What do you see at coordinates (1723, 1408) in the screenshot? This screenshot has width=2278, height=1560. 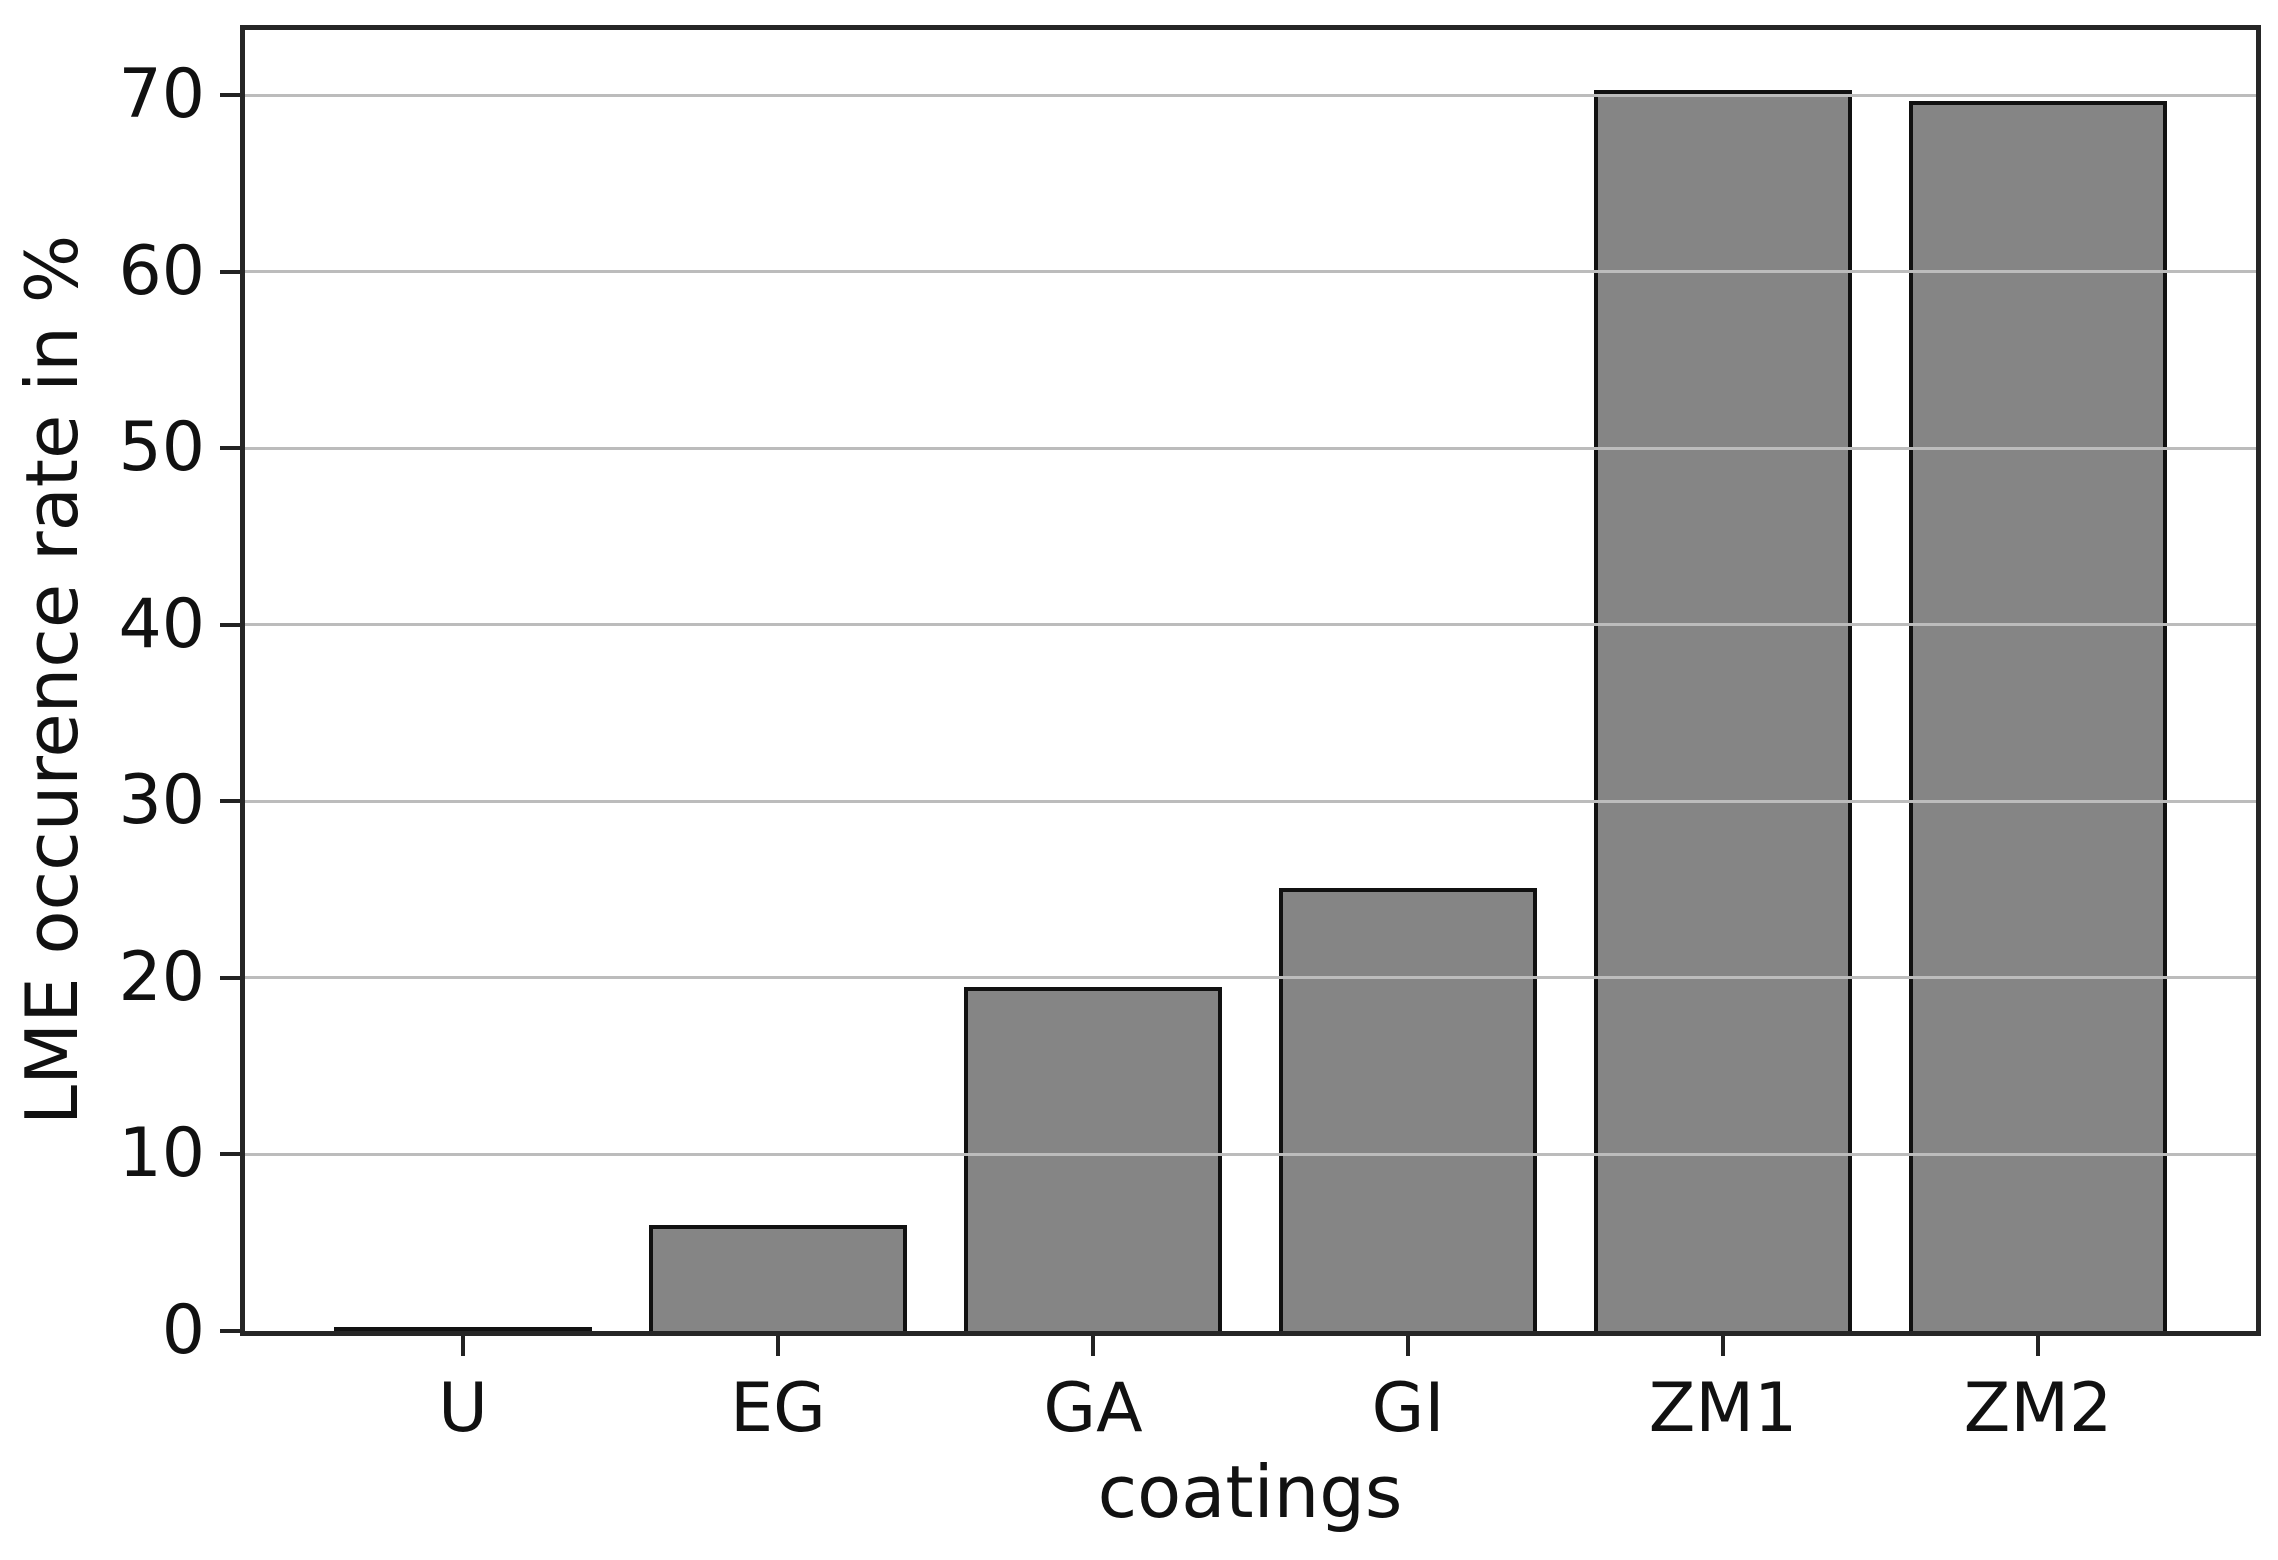 I see `x-tick-label-ZM1: ZM1` at bounding box center [1723, 1408].